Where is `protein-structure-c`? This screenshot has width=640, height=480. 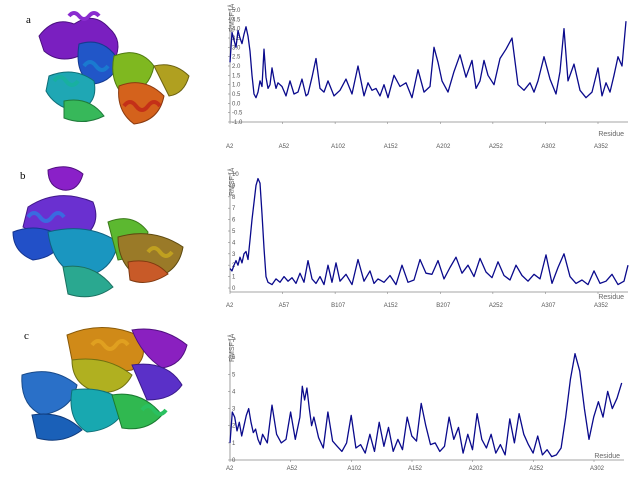 protein-structure-c is located at coordinates (104, 384).